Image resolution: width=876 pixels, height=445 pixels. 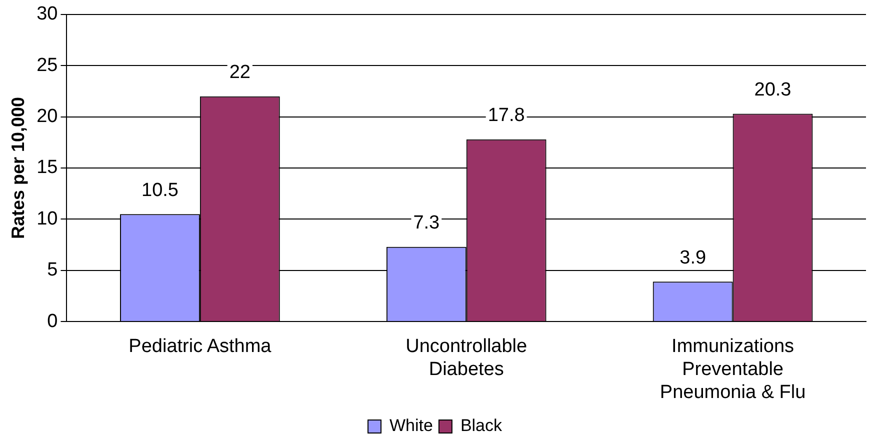 What do you see at coordinates (773, 89) in the screenshot?
I see `data-label: 20.3` at bounding box center [773, 89].